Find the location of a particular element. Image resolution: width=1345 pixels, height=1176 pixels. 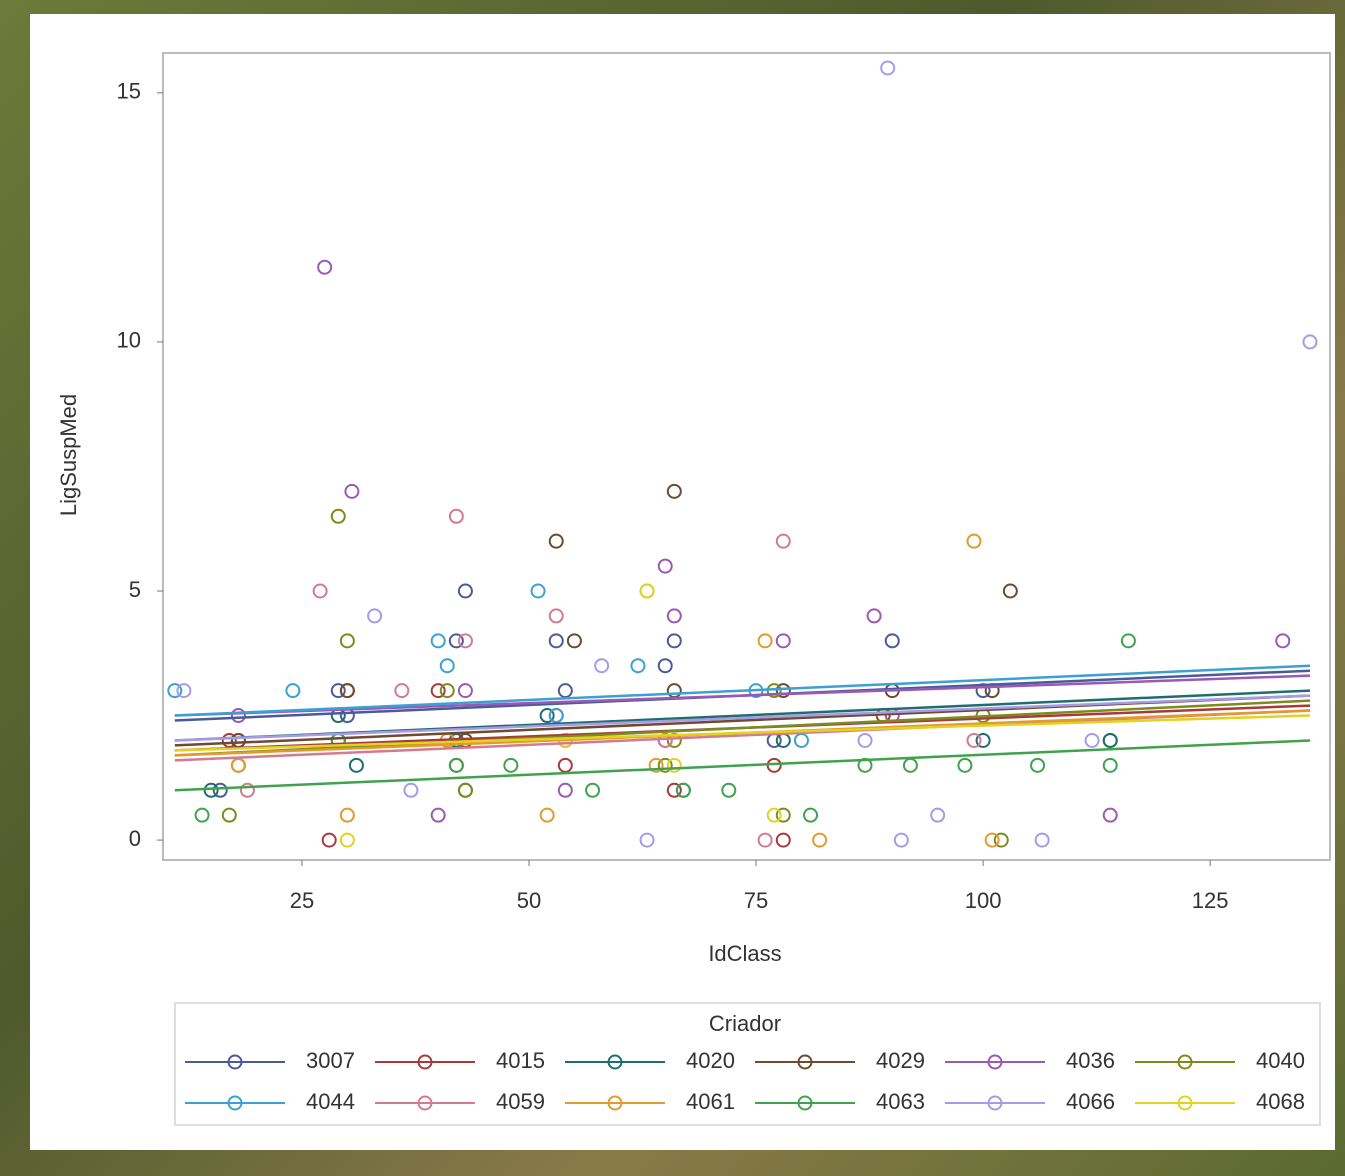

legend-label: 4044 is located at coordinates (330, 1101).